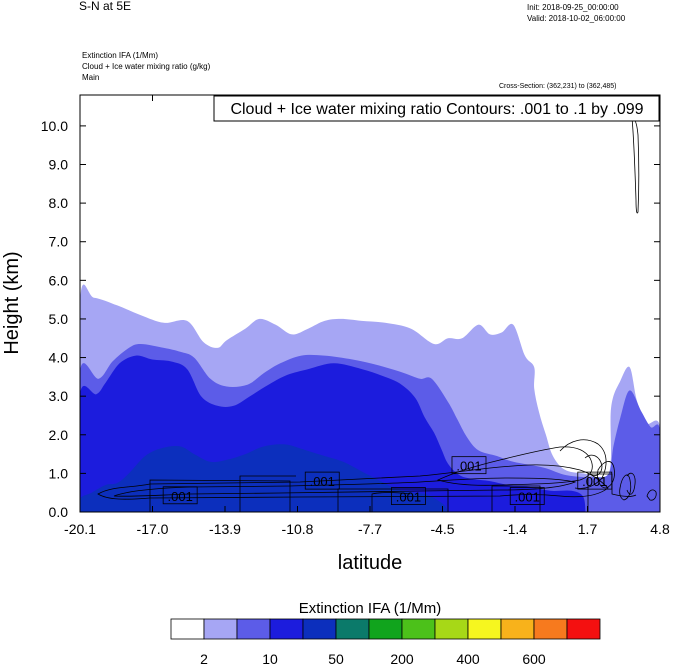 The height and width of the screenshot is (668, 674). Describe the element at coordinates (660, 529) in the screenshot. I see `x-tick-label: 4.8` at that location.